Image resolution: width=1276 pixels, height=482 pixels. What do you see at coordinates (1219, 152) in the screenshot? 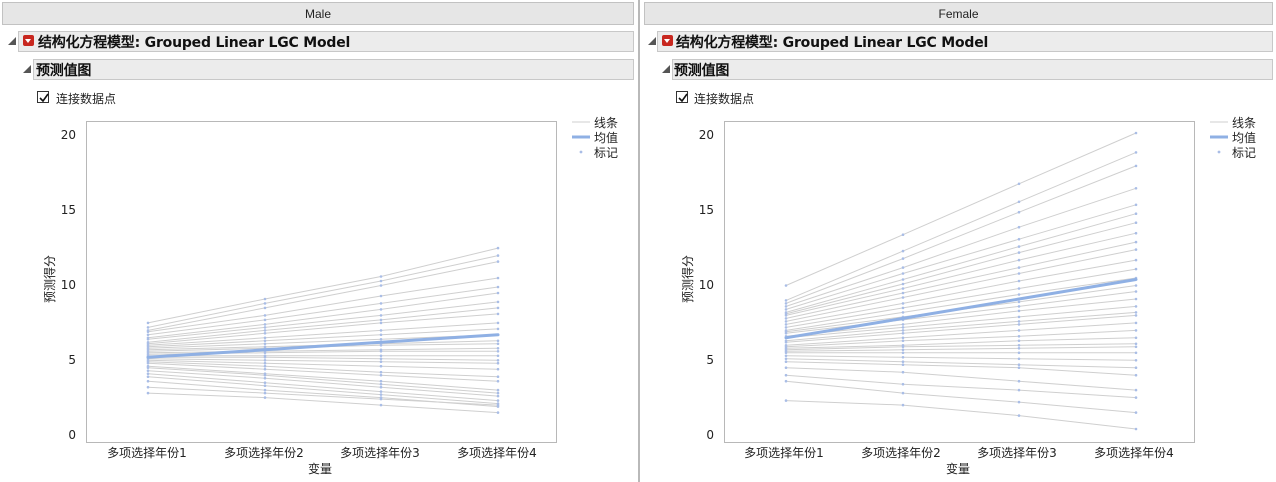
I see `legend-marker-swatch` at bounding box center [1219, 152].